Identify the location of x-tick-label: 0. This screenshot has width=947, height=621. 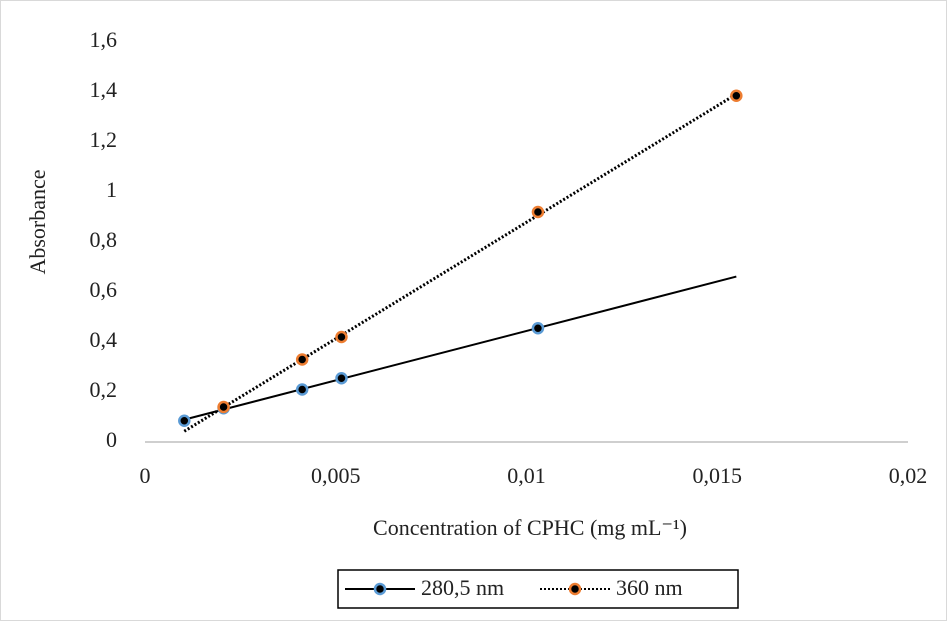
(145, 475).